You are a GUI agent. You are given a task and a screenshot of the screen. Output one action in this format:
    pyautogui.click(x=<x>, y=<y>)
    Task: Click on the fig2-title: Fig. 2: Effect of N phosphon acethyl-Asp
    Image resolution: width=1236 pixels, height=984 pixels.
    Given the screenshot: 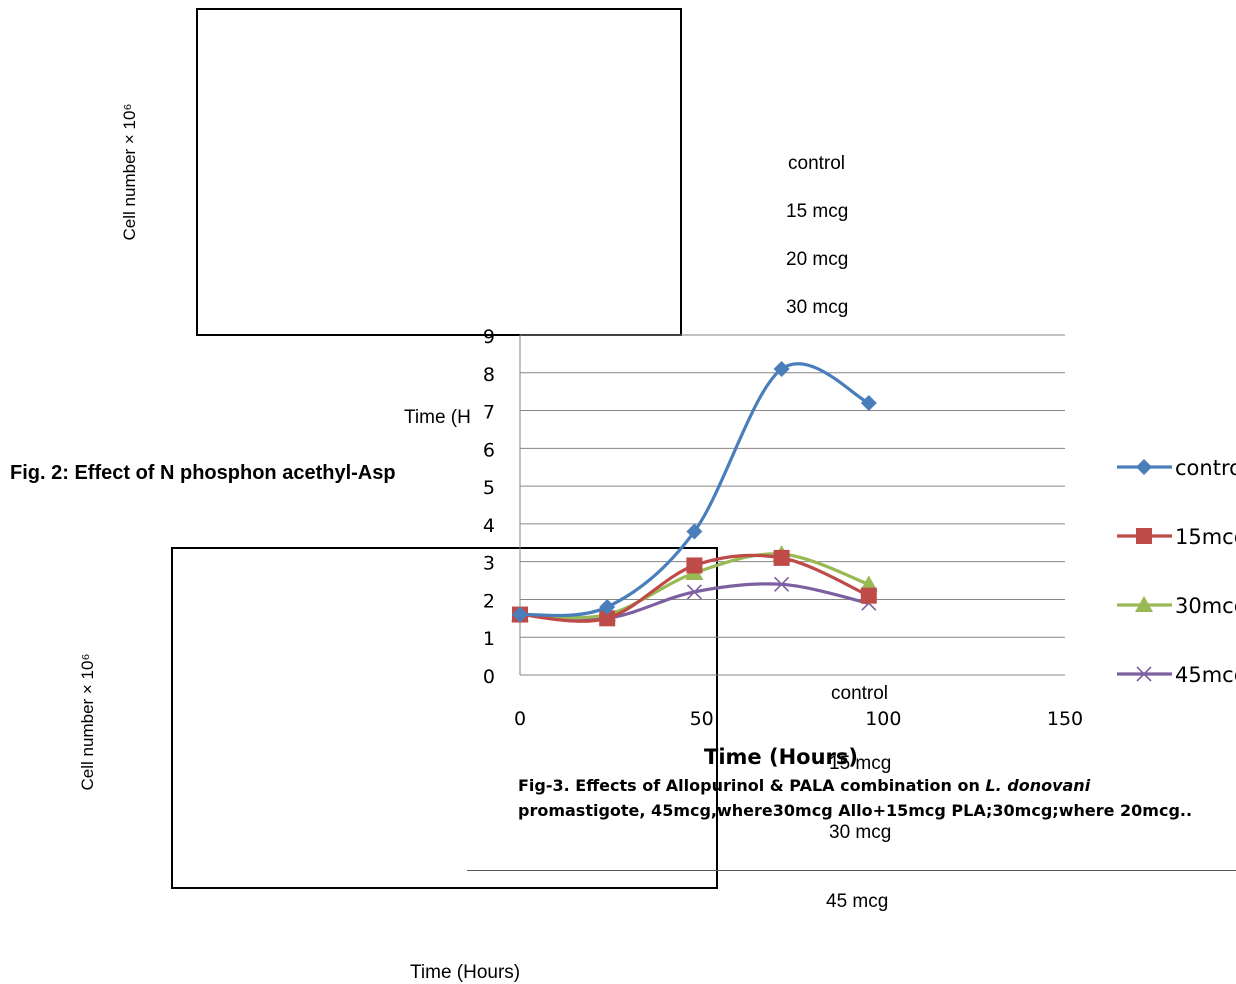 What is the action you would take?
    pyautogui.click(x=203, y=473)
    